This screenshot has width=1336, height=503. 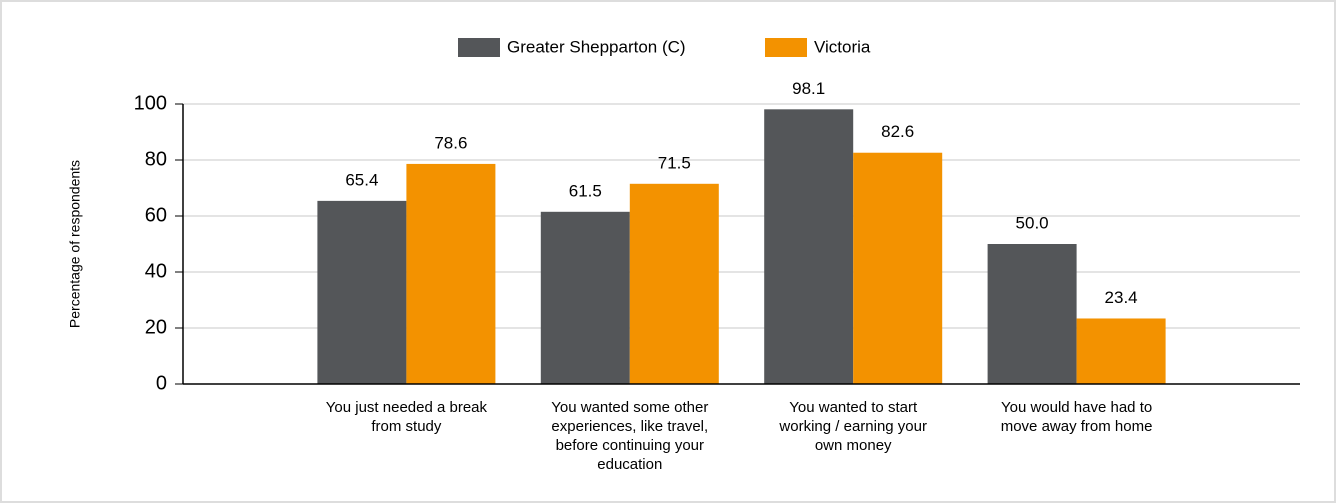 What do you see at coordinates (1077, 417) in the screenshot?
I see `x-tick-label: You would have had to move away from home` at bounding box center [1077, 417].